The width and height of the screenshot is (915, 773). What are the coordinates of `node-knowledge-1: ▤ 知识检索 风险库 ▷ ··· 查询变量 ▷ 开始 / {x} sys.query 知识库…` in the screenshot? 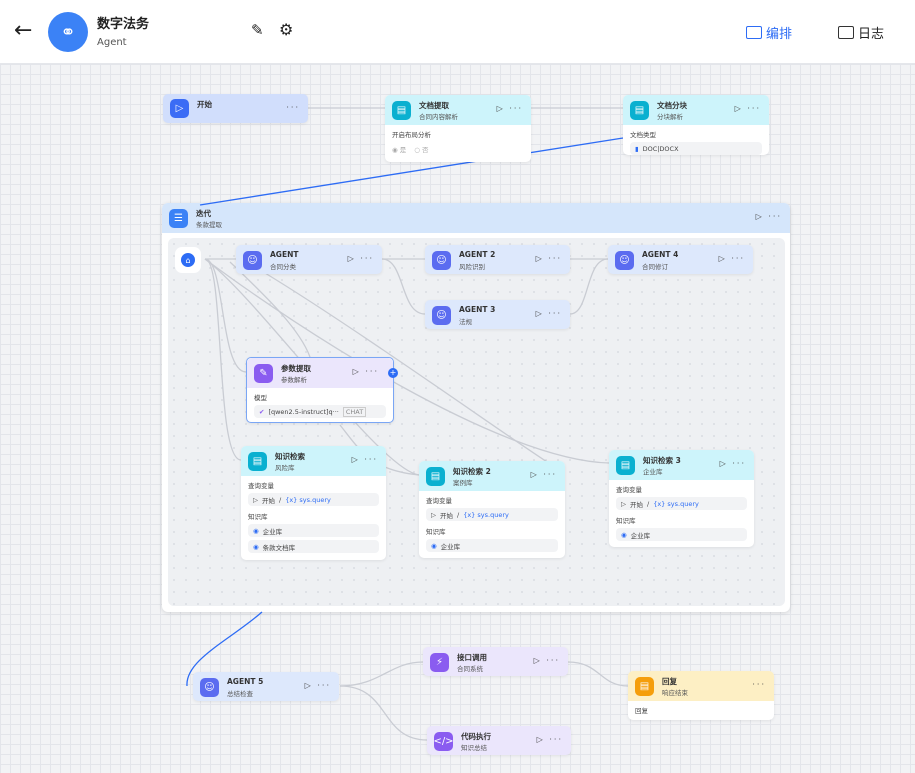 It's located at (313, 503).